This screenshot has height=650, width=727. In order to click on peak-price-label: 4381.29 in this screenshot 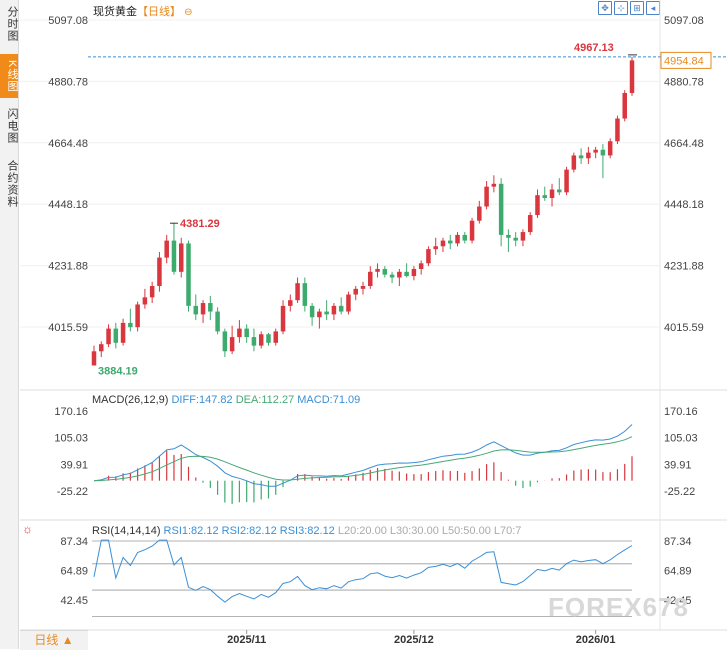, I will do `click(200, 224)`.